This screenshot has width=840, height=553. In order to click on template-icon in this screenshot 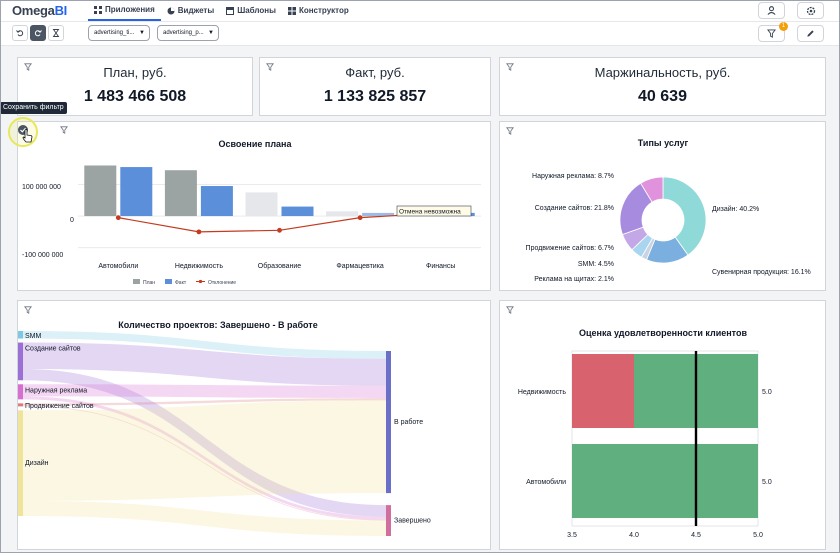, I will do `click(230, 10)`.